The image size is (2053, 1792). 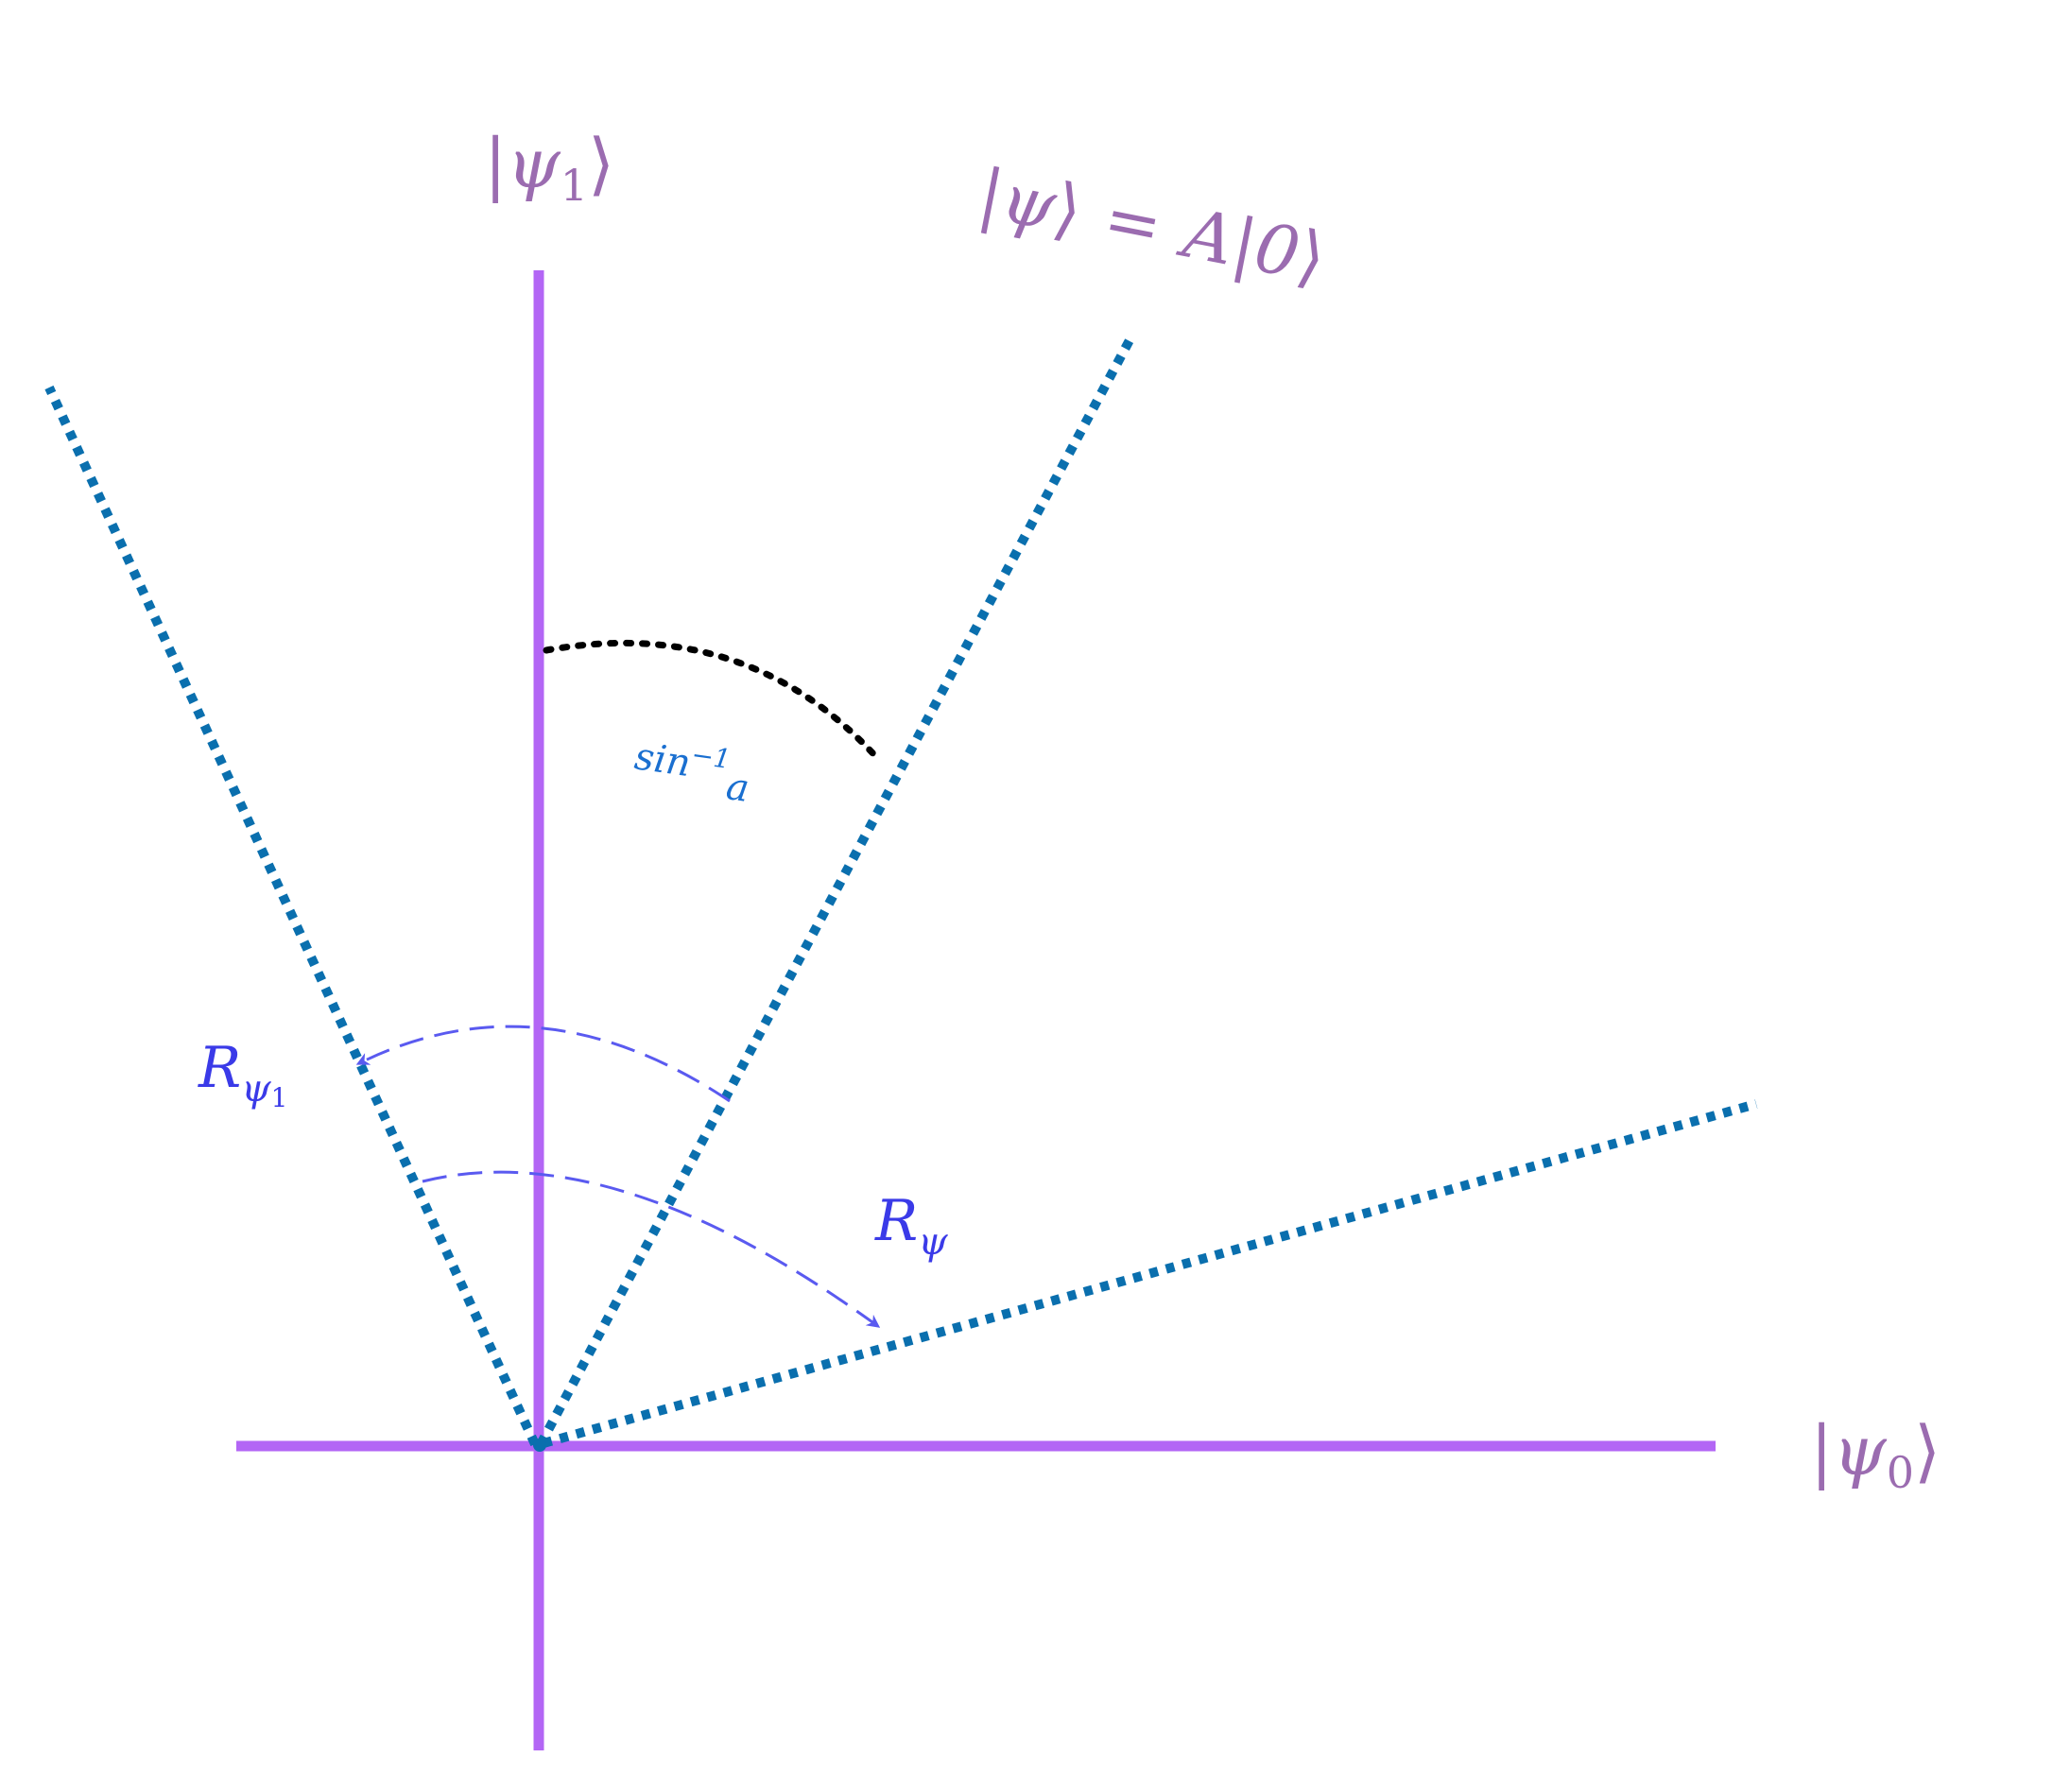 I want to click on r-psi-arrow, so click(x=651, y=1249).